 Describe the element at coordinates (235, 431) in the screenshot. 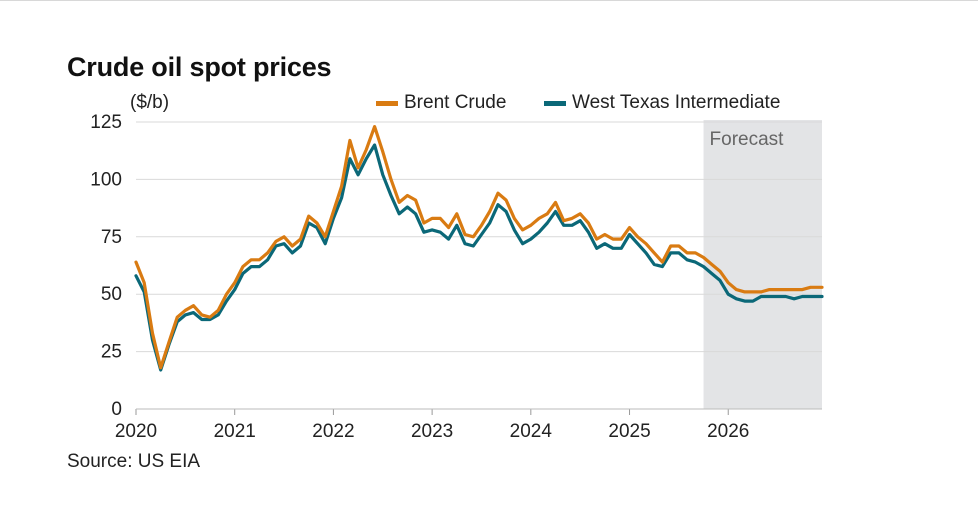

I see `x-tick-label: 2021` at that location.